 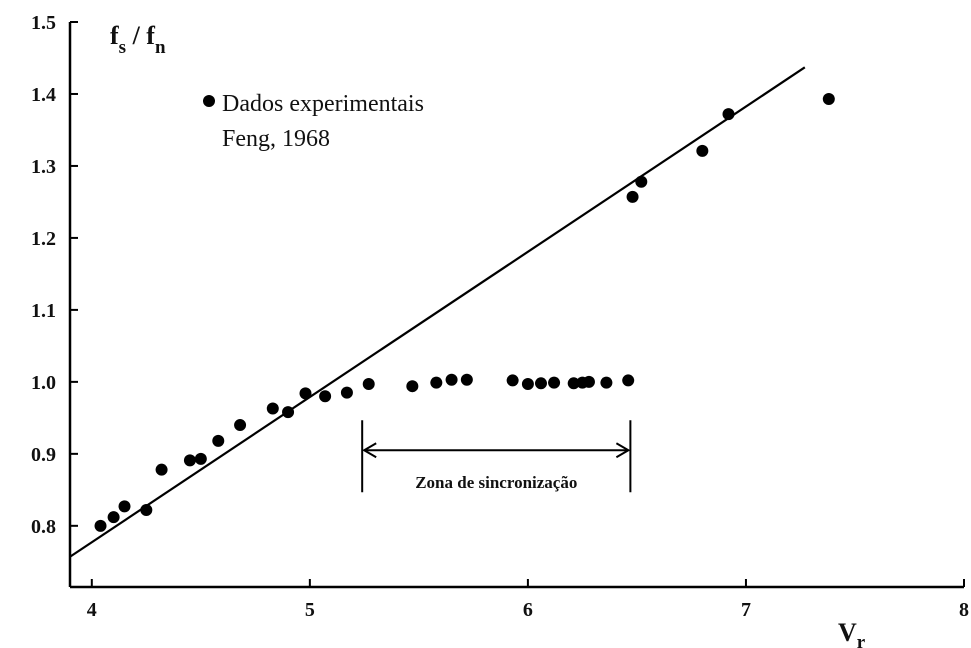 I want to click on x-tick-label: 4, so click(x=92, y=610).